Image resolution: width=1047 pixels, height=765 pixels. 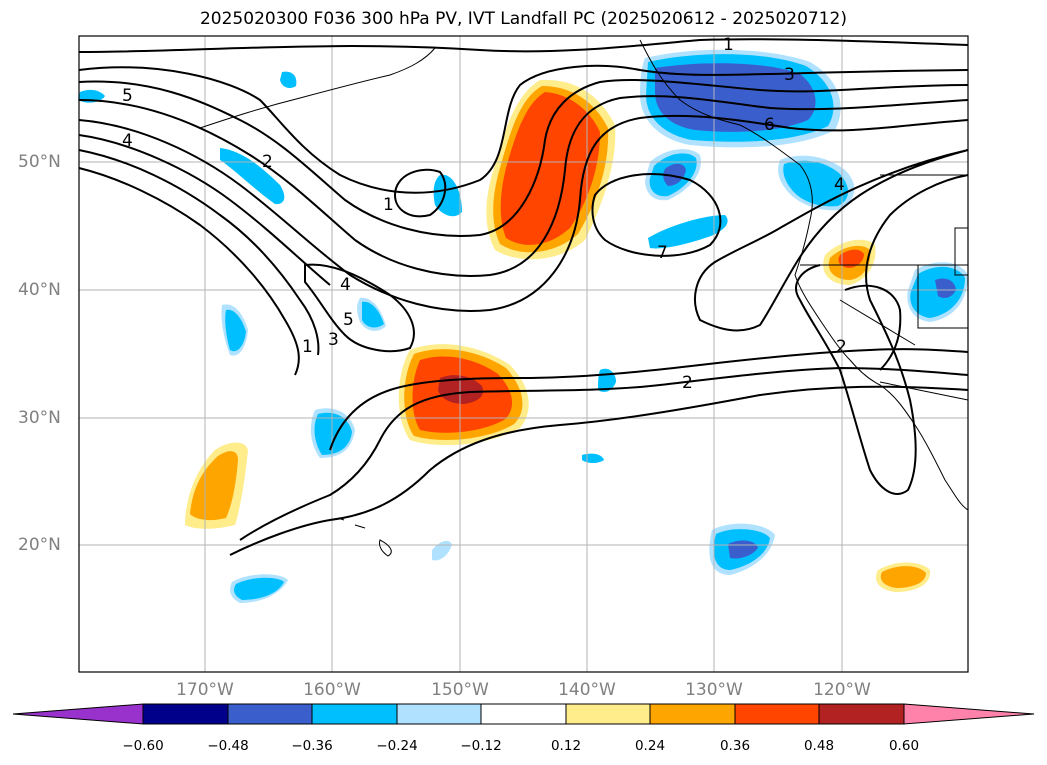 I want to click on lat-label-40n: 40°N, so click(x=39, y=290).